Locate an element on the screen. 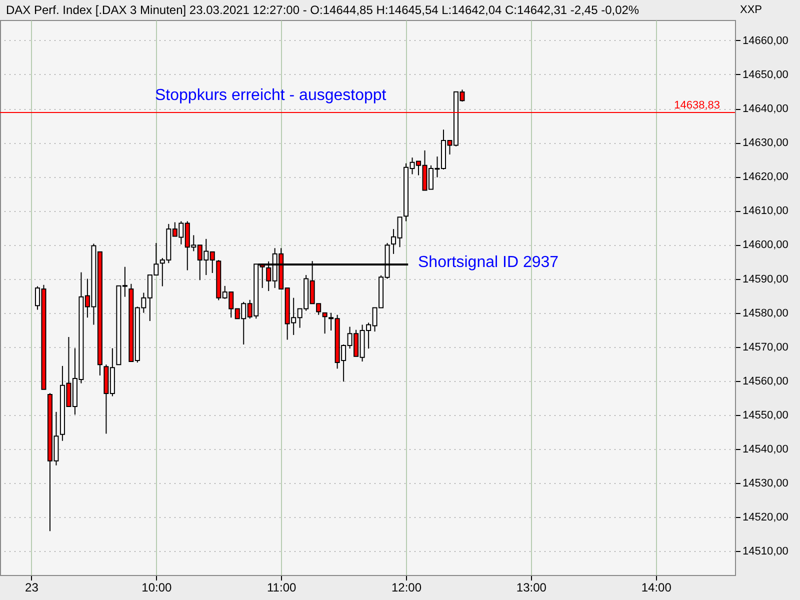 The height and width of the screenshot is (600, 800). y-tick-label: 14550,00 is located at coordinates (765, 415).